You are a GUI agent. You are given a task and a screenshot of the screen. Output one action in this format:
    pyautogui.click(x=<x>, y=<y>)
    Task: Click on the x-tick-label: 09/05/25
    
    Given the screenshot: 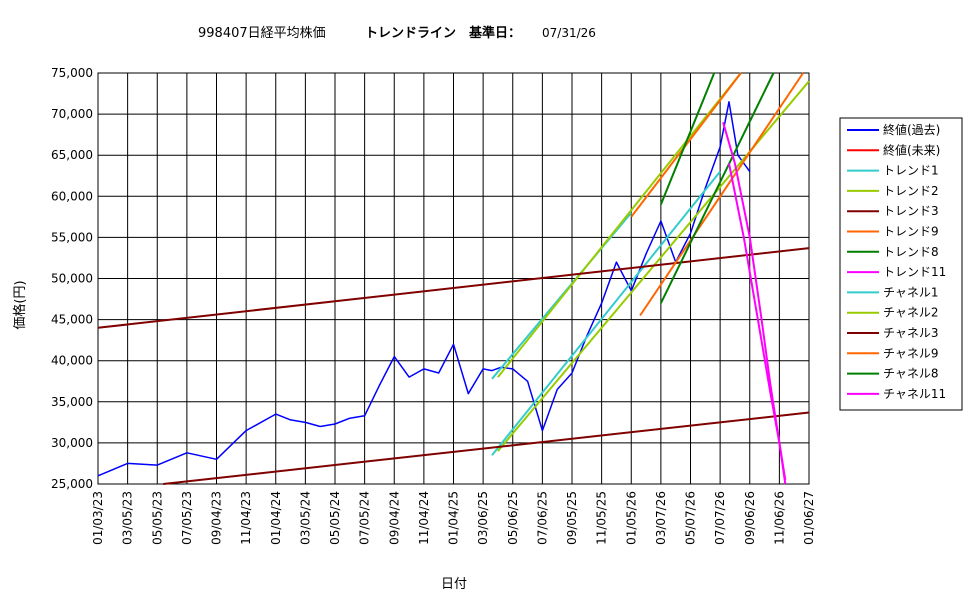 What is the action you would take?
    pyautogui.click(x=572, y=518)
    